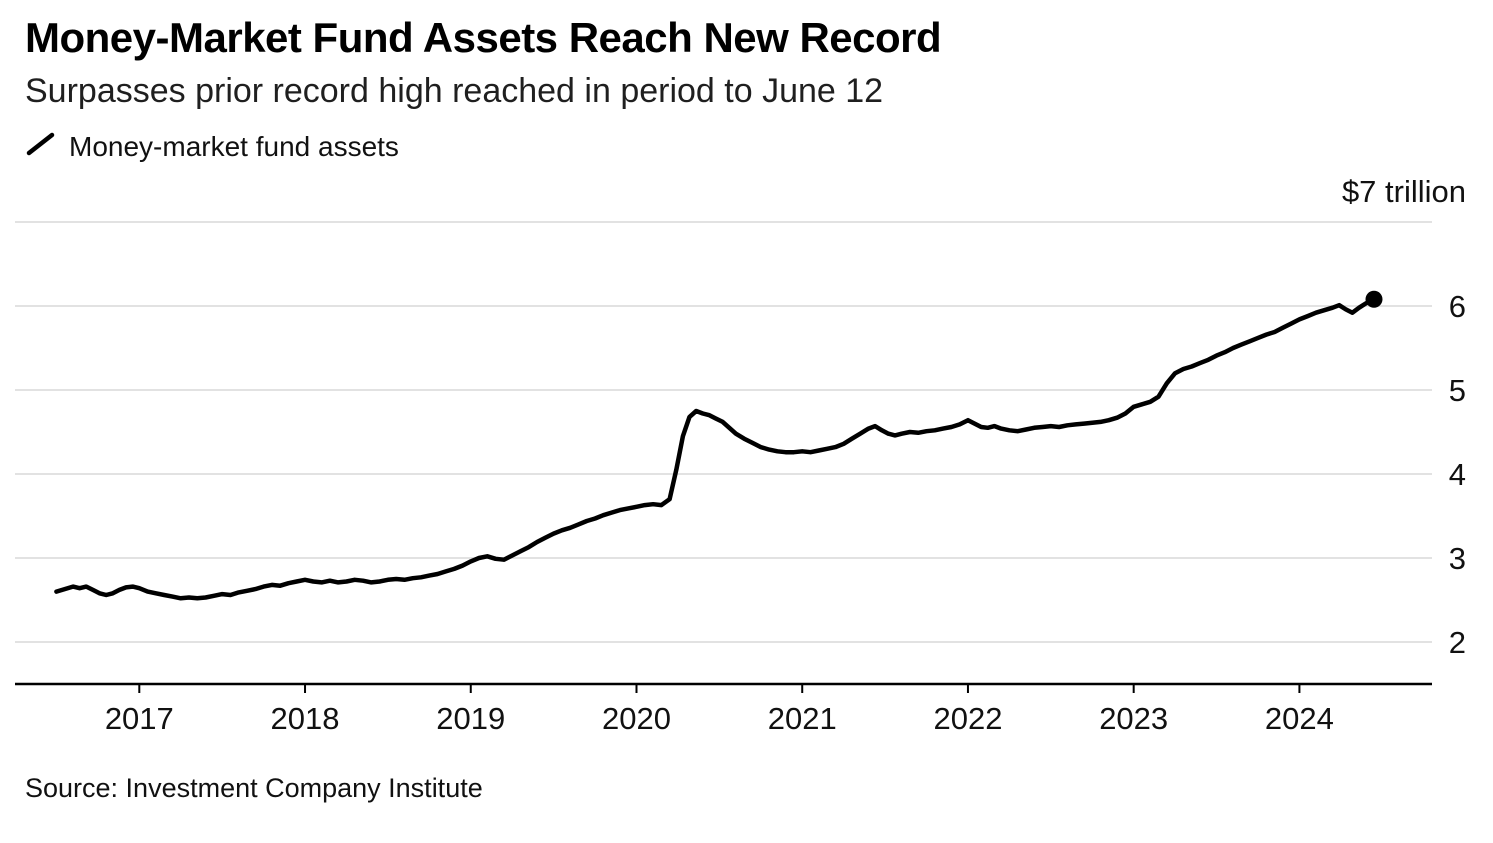  What do you see at coordinates (1457, 390) in the screenshot?
I see `y-tick-label: 5` at bounding box center [1457, 390].